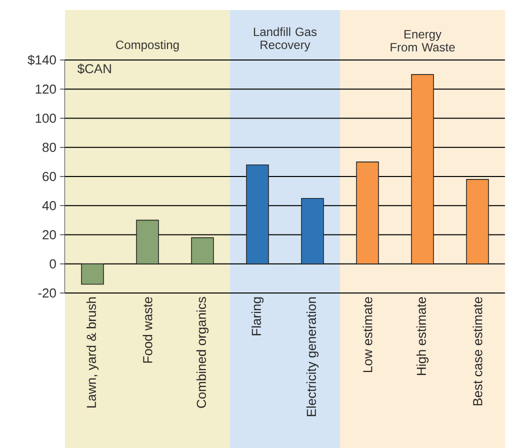  I want to click on y-tick-label: 20, so click(49, 235).